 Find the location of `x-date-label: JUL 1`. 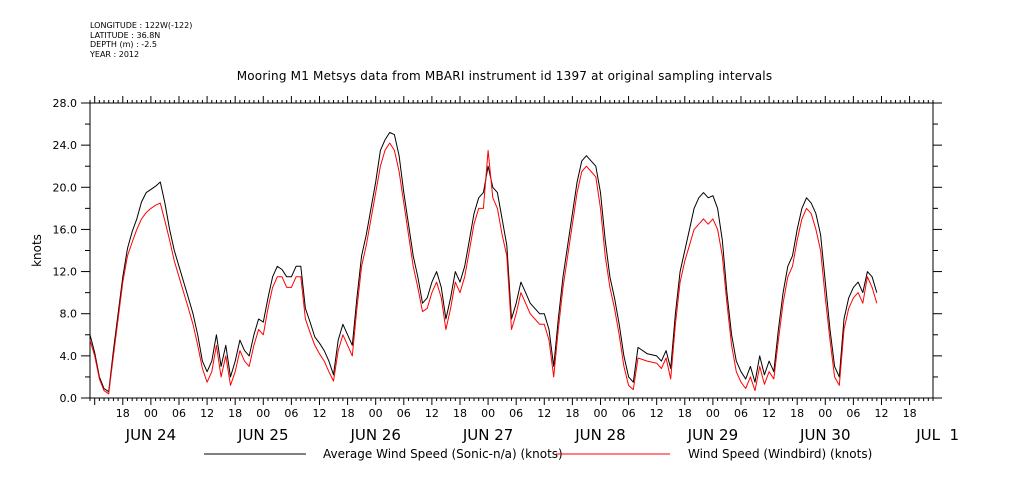

x-date-label: JUL 1 is located at coordinates (937, 435).